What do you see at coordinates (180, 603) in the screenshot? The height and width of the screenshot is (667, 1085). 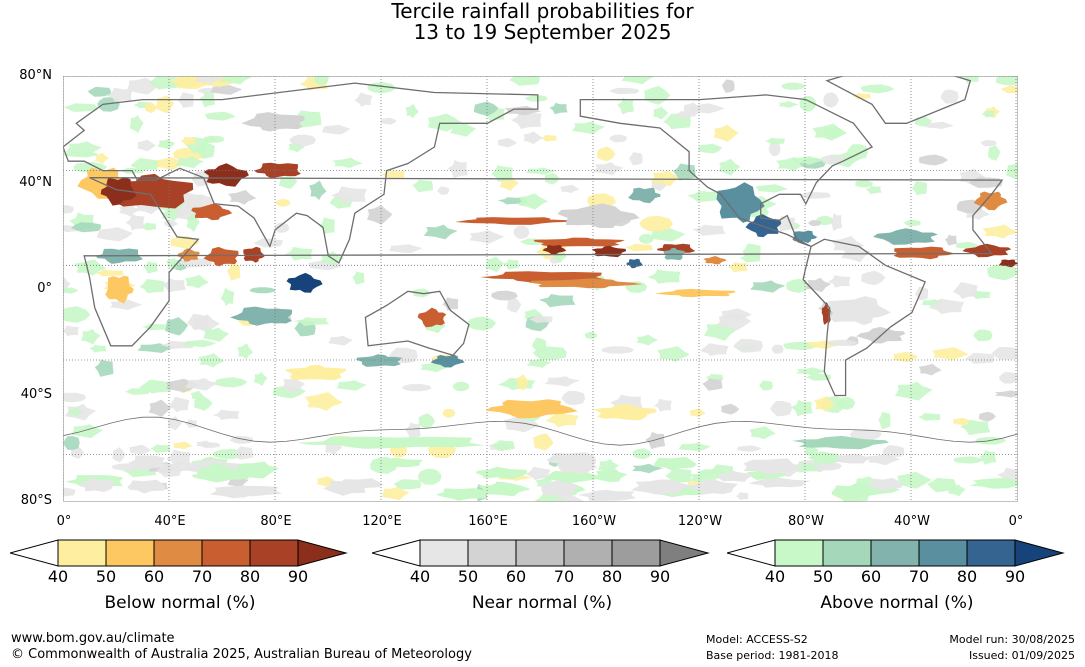 I see `legend-title-below-normal: Below normal (%)` at bounding box center [180, 603].